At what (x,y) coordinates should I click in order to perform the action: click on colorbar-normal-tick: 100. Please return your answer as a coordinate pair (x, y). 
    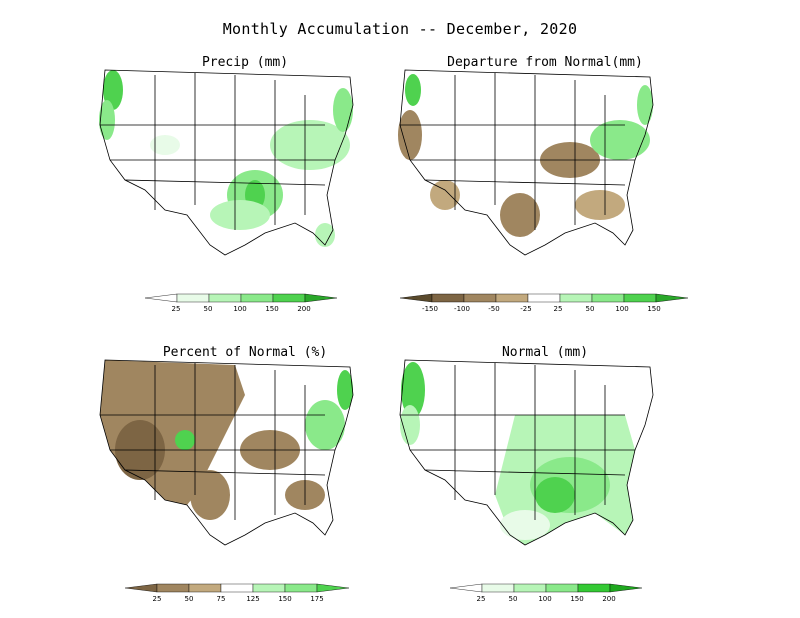
    Looking at the image, I should click on (545, 599).